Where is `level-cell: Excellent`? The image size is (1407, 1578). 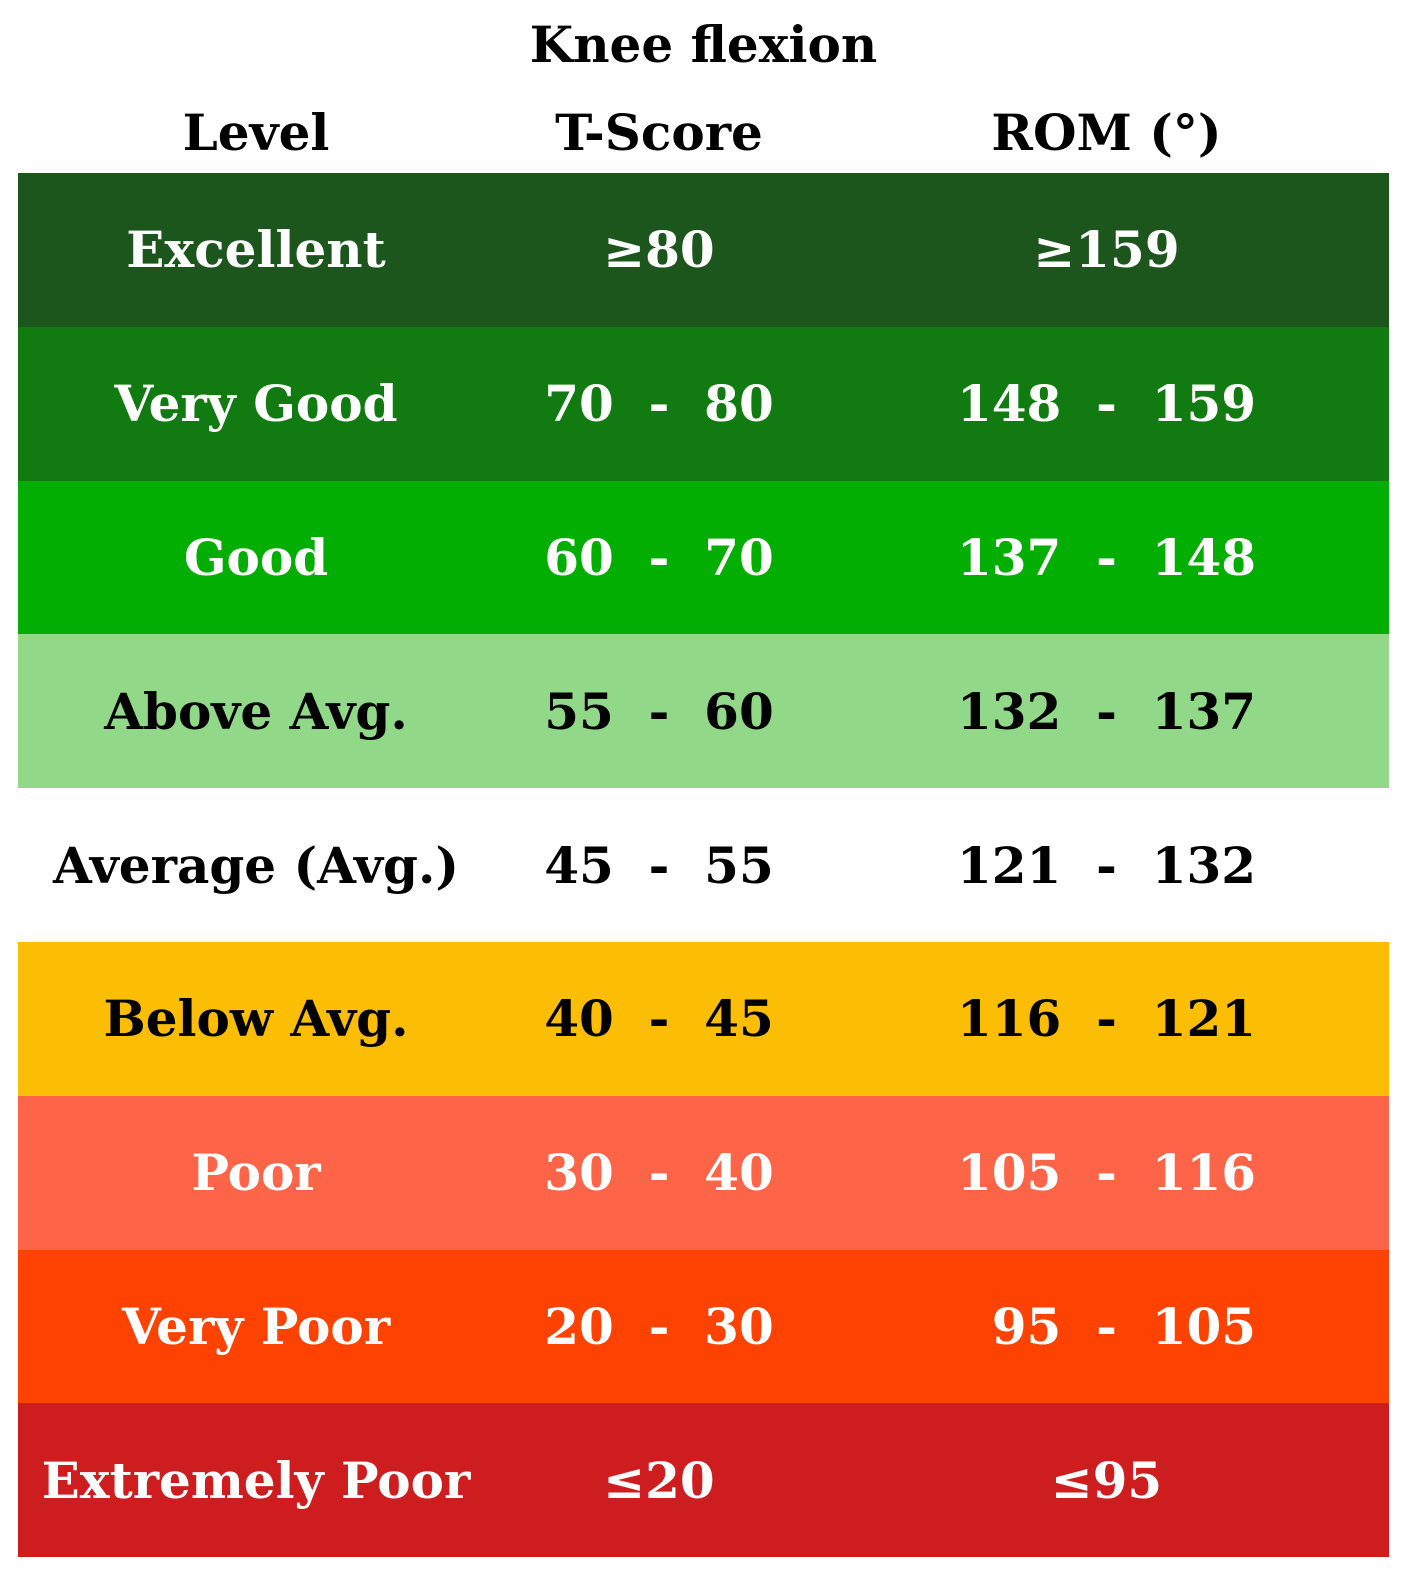 level-cell: Excellent is located at coordinates (256, 250).